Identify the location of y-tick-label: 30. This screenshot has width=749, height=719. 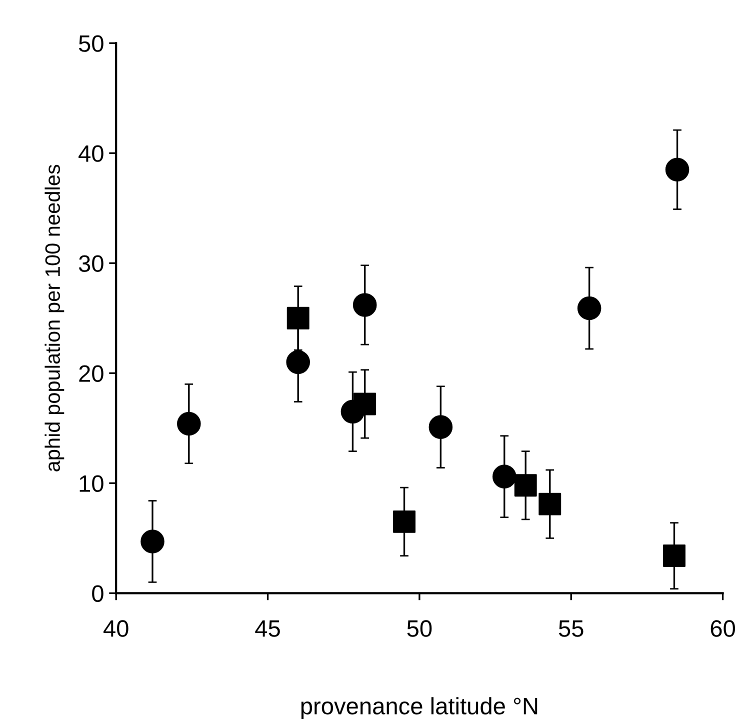
(91, 263).